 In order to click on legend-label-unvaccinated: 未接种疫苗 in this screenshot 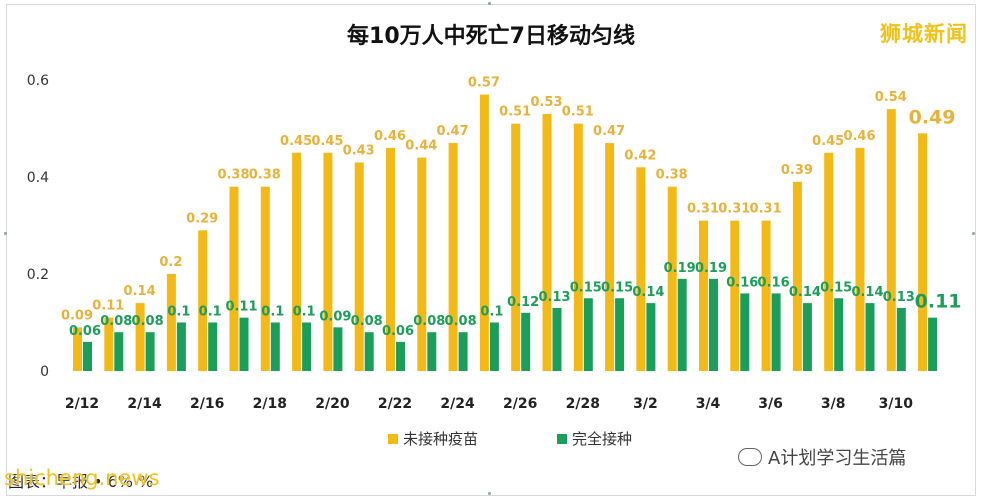, I will do `click(441, 439)`.